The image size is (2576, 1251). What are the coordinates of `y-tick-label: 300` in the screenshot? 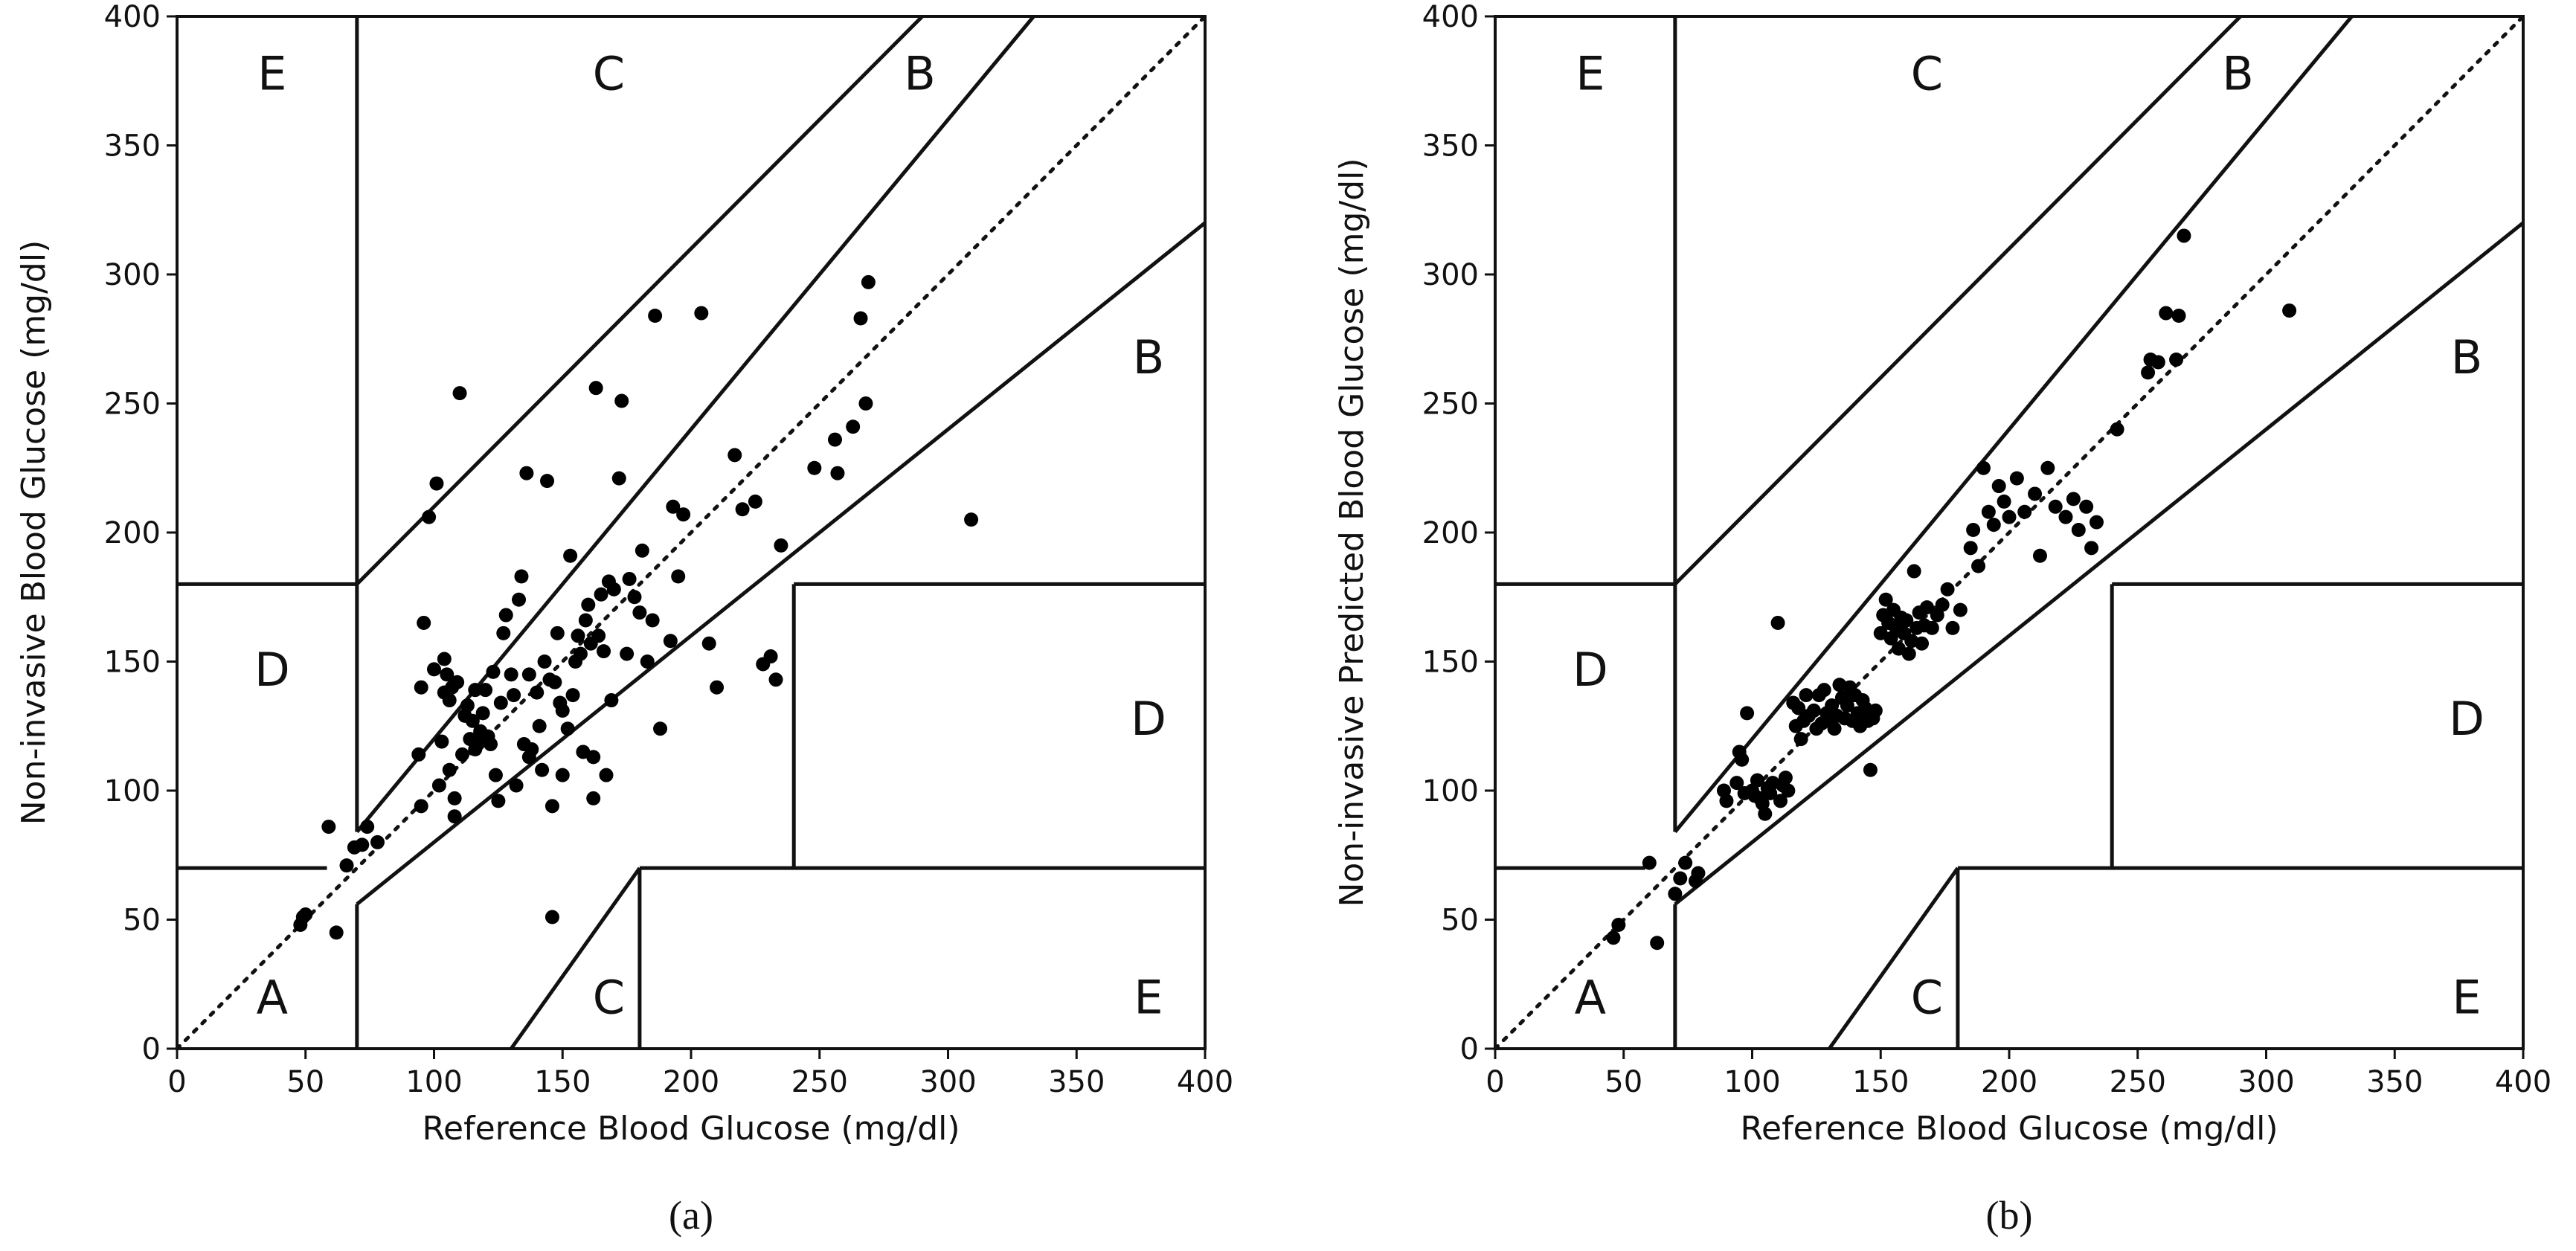 It's located at (1450, 275).